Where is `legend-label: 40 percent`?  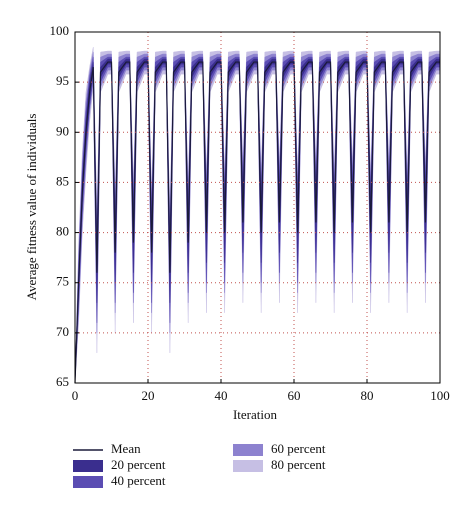 legend-label: 40 percent is located at coordinates (138, 480).